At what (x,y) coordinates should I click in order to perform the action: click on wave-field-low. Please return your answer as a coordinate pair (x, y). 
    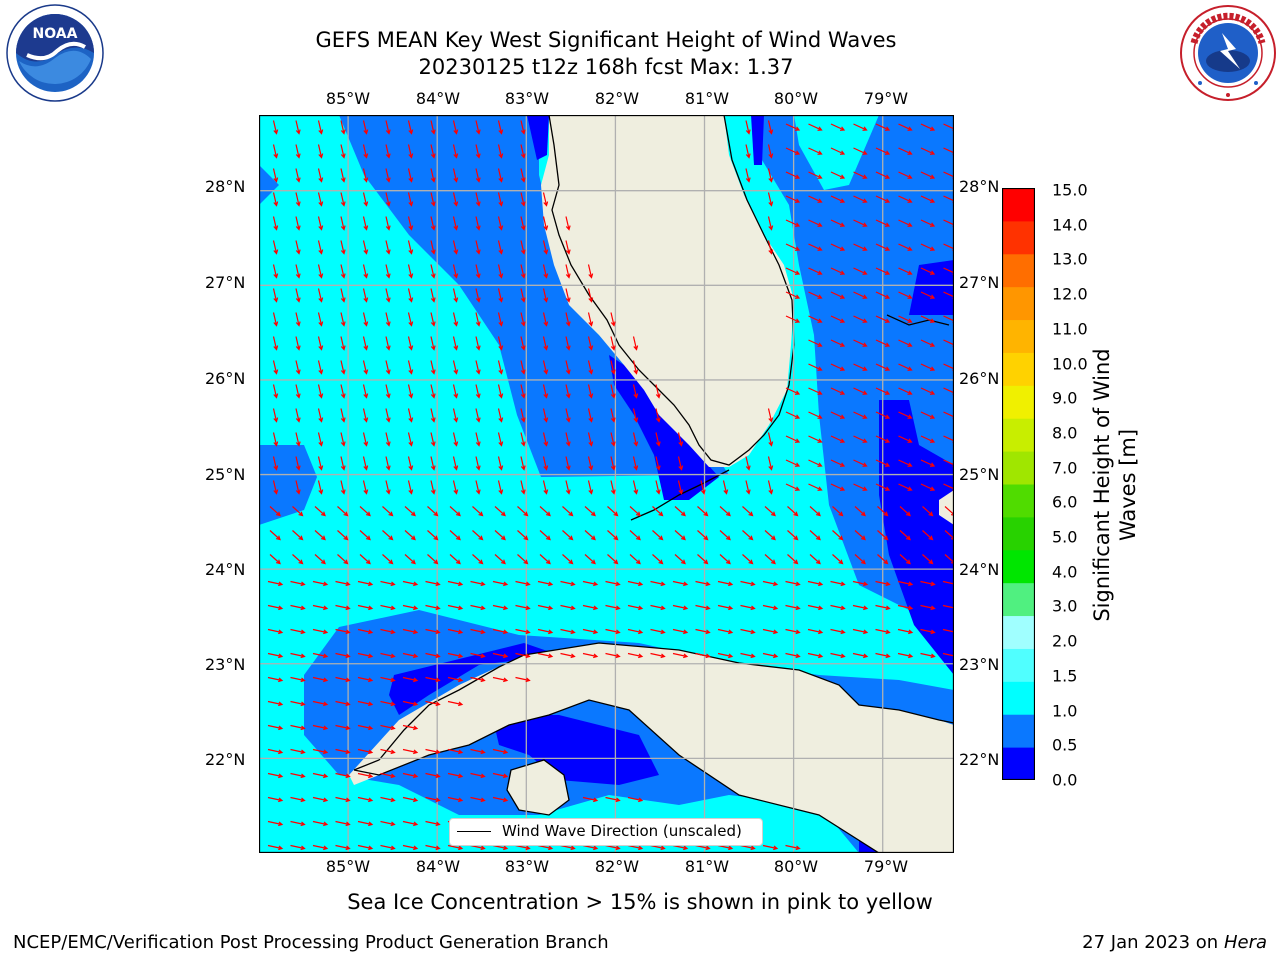
    Looking at the image, I should click on (269, 185).